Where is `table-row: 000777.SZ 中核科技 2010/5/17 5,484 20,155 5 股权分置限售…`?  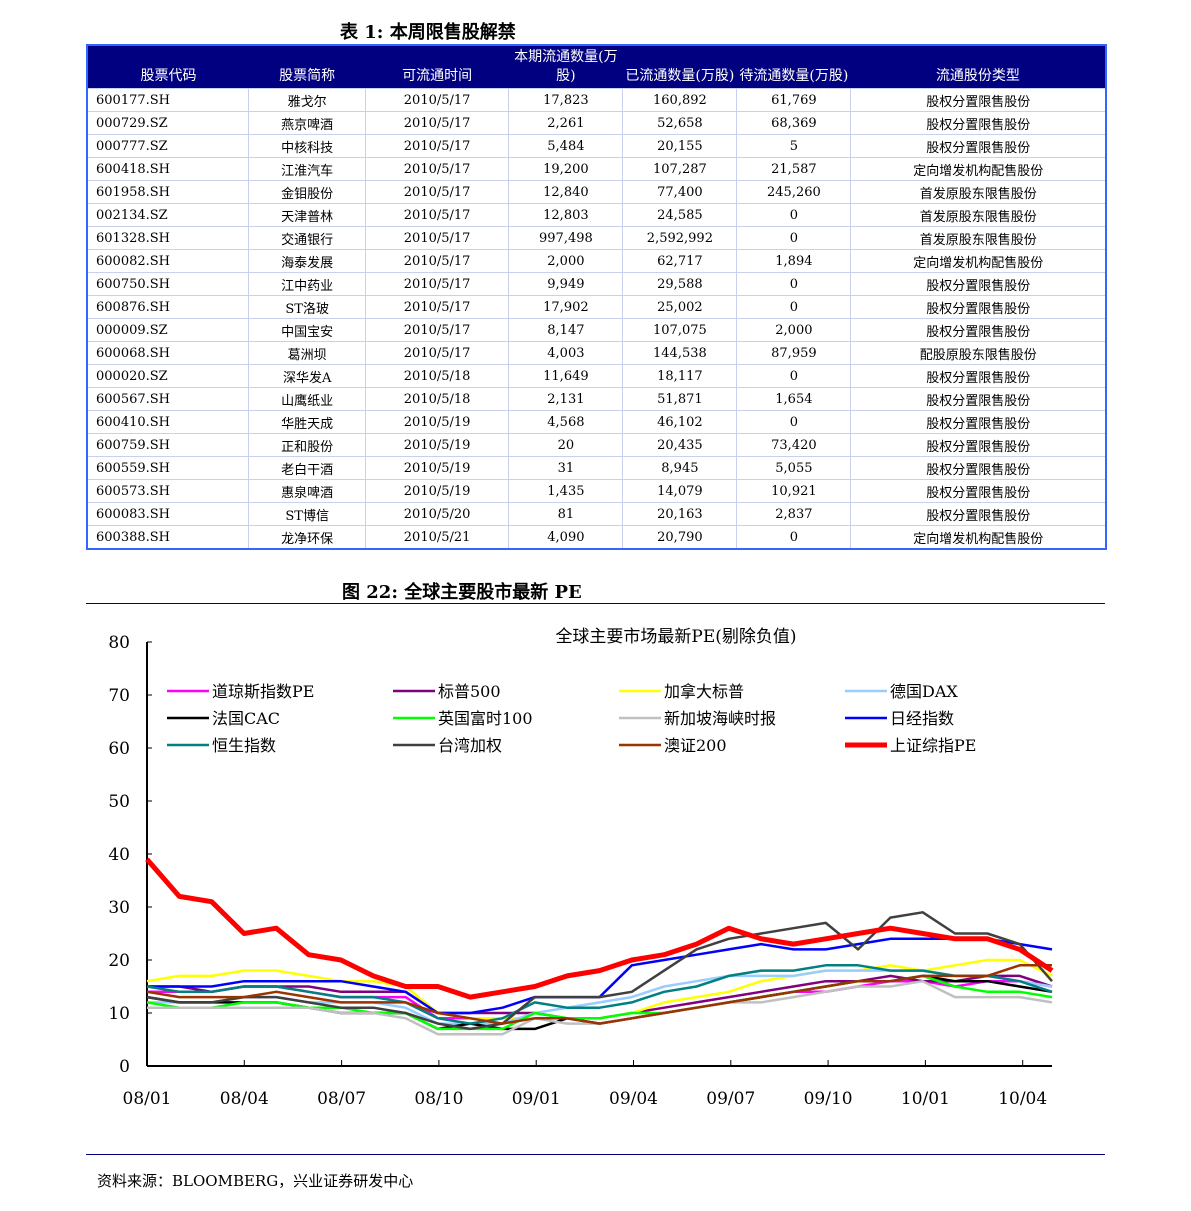
table-row: 000777.SZ 中核科技 2010/5/17 5,484 20,155 5 股权分置限售… is located at coordinates (596, 146).